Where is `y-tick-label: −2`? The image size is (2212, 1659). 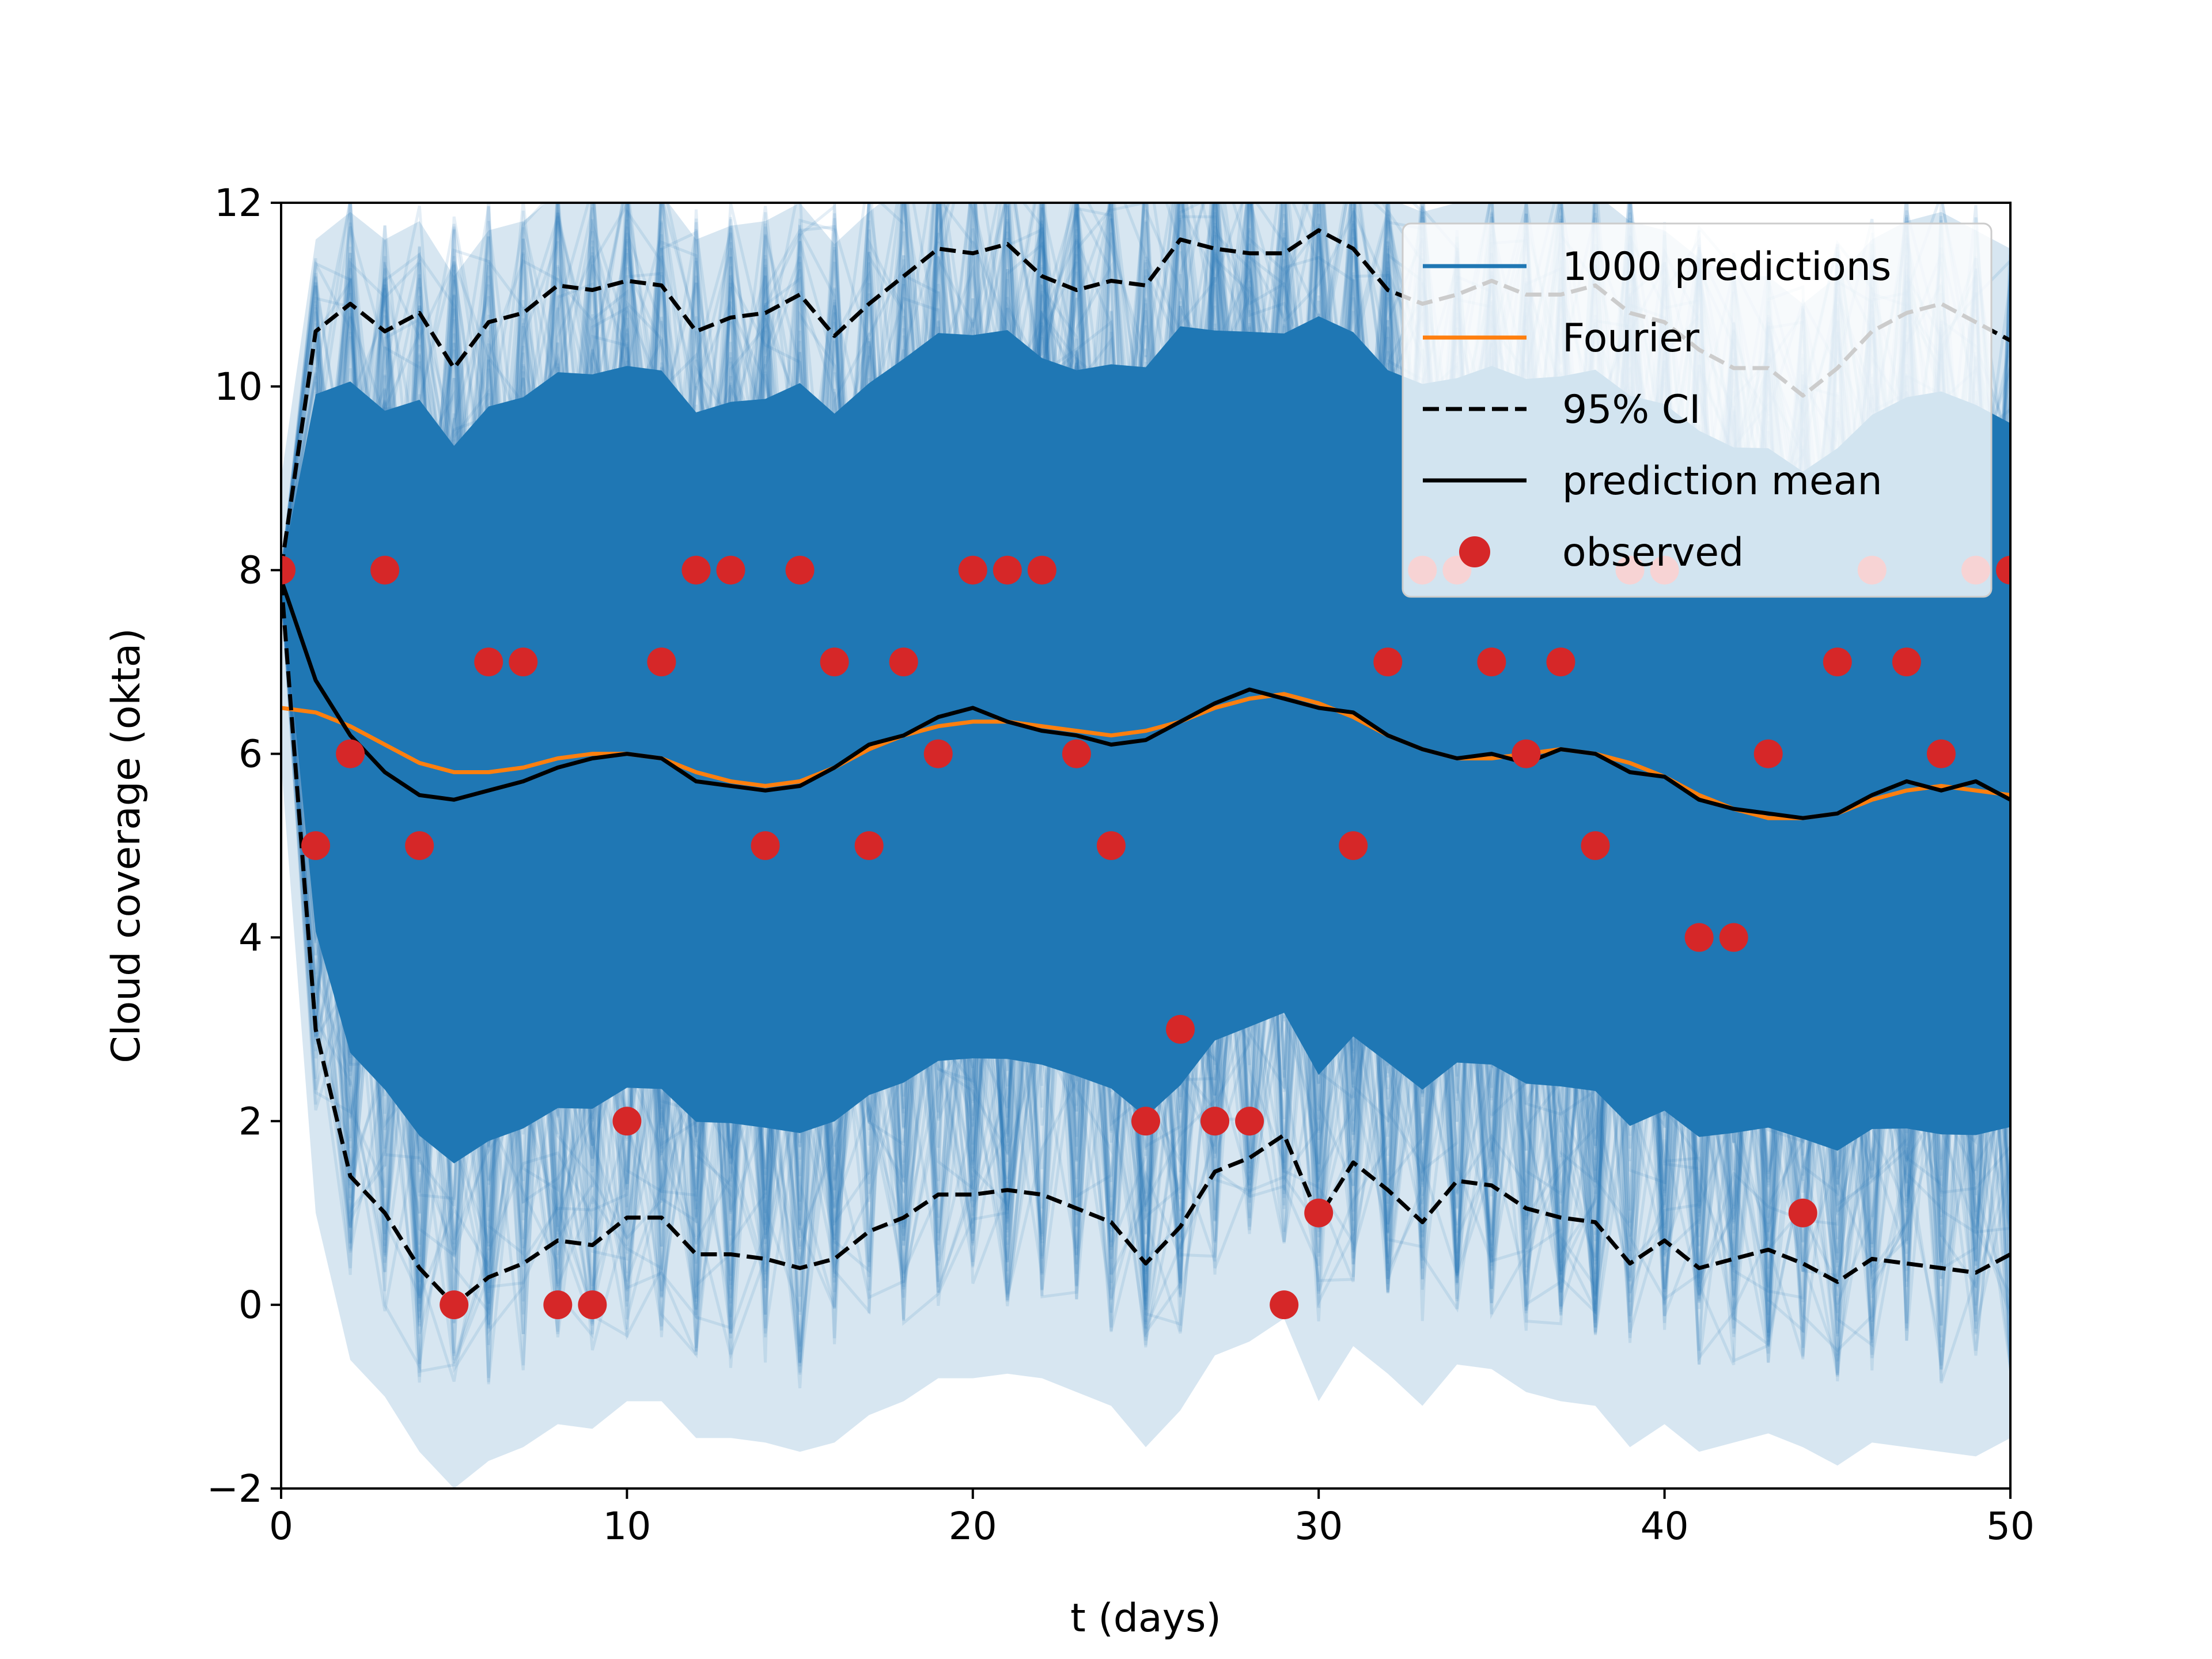 y-tick-label: −2 is located at coordinates (235, 1489).